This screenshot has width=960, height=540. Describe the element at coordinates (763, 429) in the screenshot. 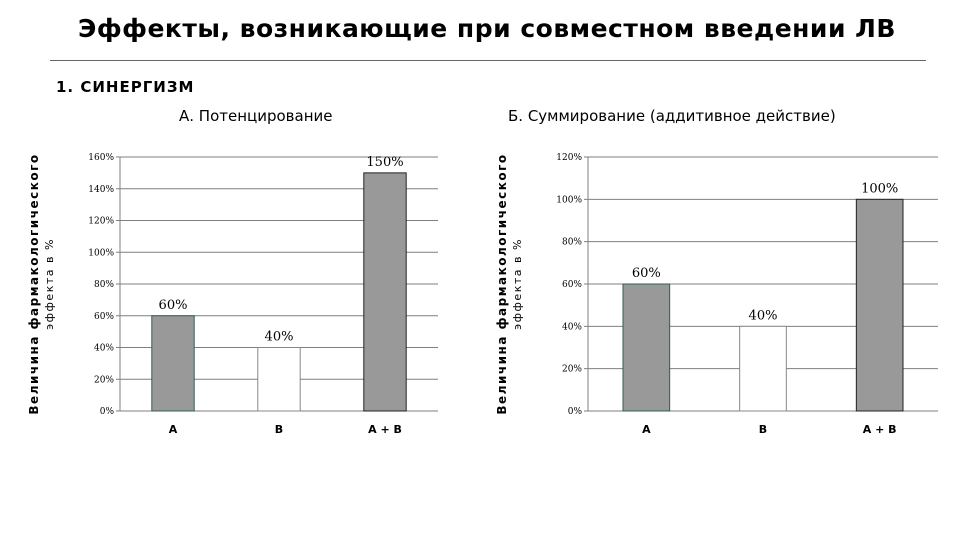

I see `chart-b-category-label-2: В` at that location.